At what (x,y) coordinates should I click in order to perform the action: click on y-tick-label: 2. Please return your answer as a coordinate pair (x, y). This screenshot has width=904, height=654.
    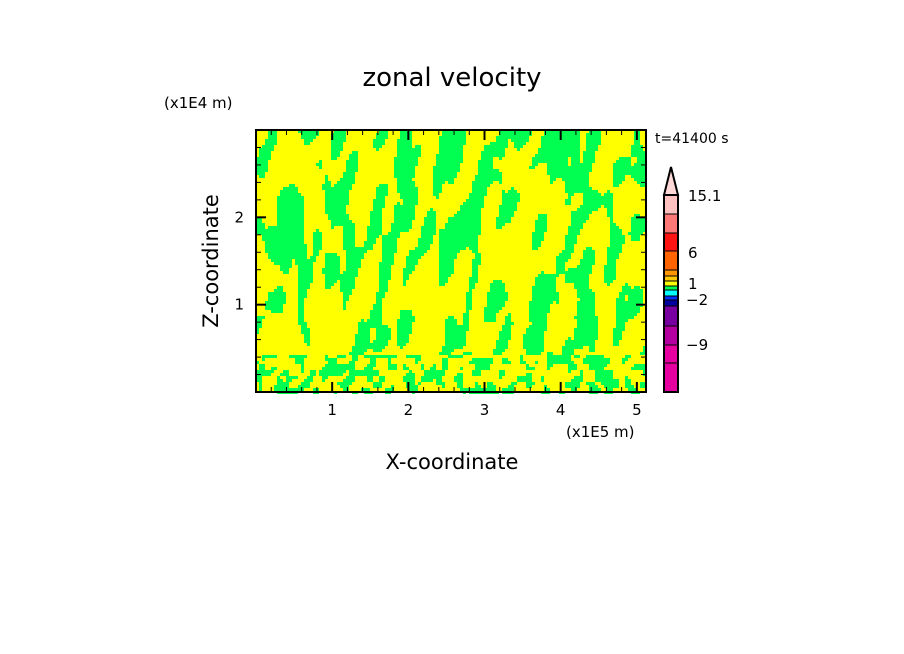
    Looking at the image, I should click on (239, 217).